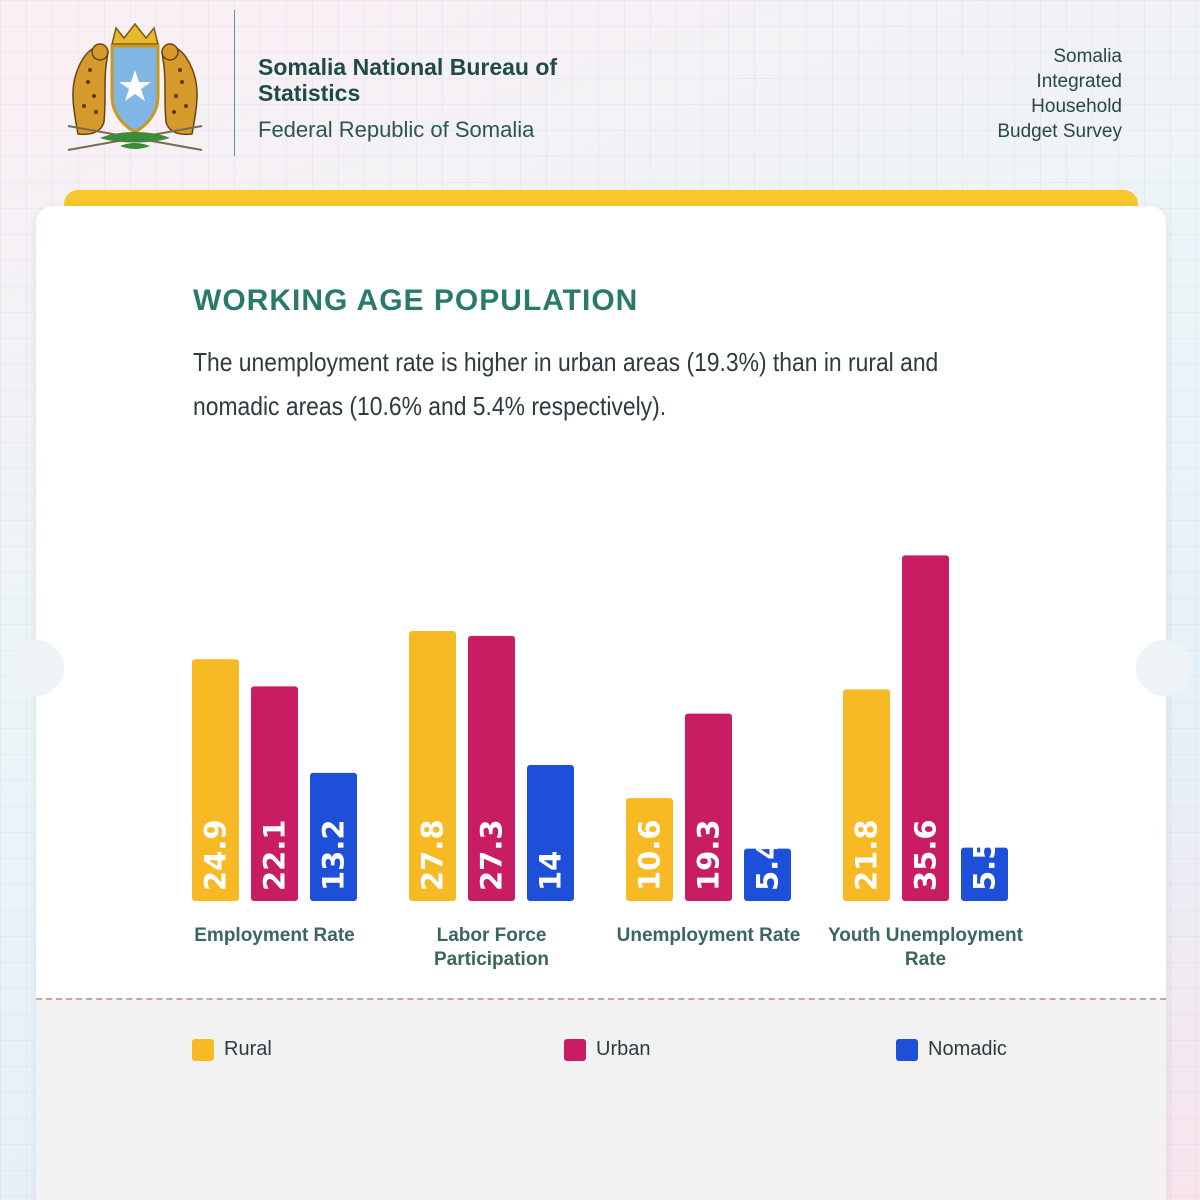 The image size is (1200, 1200). I want to click on bar-value-label: 24.9, so click(216, 855).